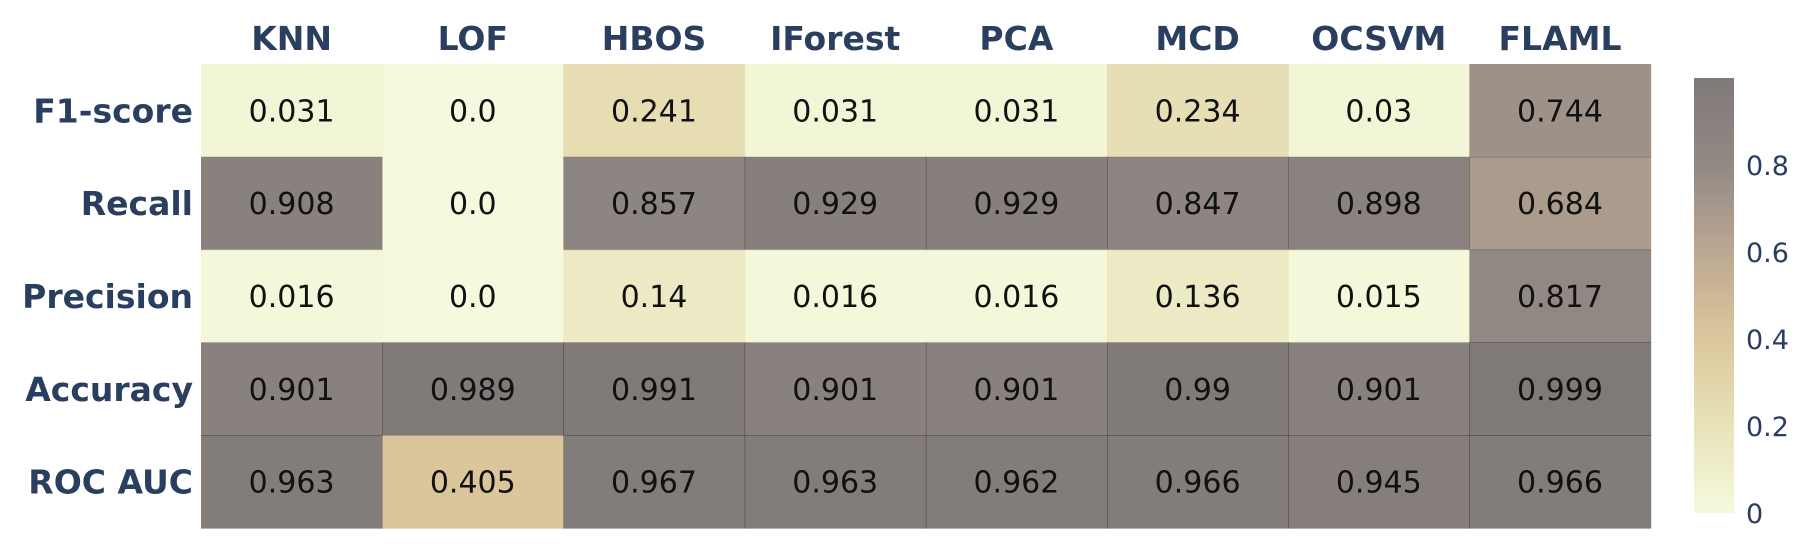 The image size is (1806, 554). What do you see at coordinates (1016, 38) in the screenshot?
I see `column-tick-label: PCA` at bounding box center [1016, 38].